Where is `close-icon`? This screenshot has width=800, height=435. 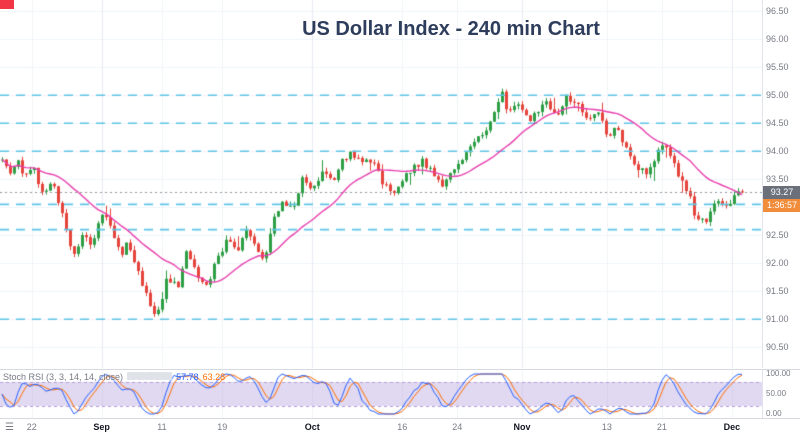 close-icon is located at coordinates (159, 376).